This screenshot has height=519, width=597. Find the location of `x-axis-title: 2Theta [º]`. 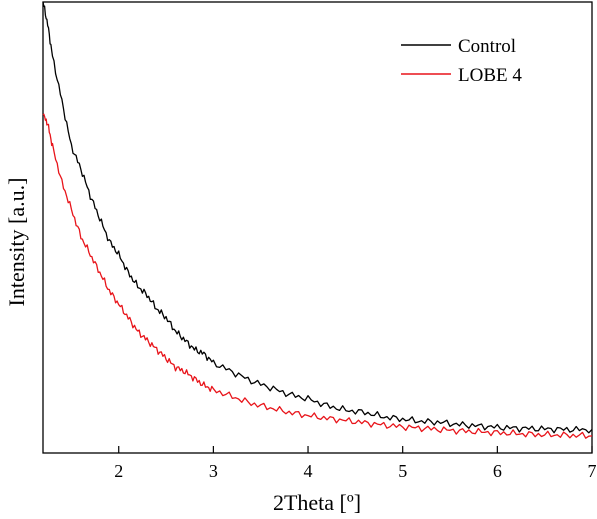

x-axis-title: 2Theta [º] is located at coordinates (317, 502).